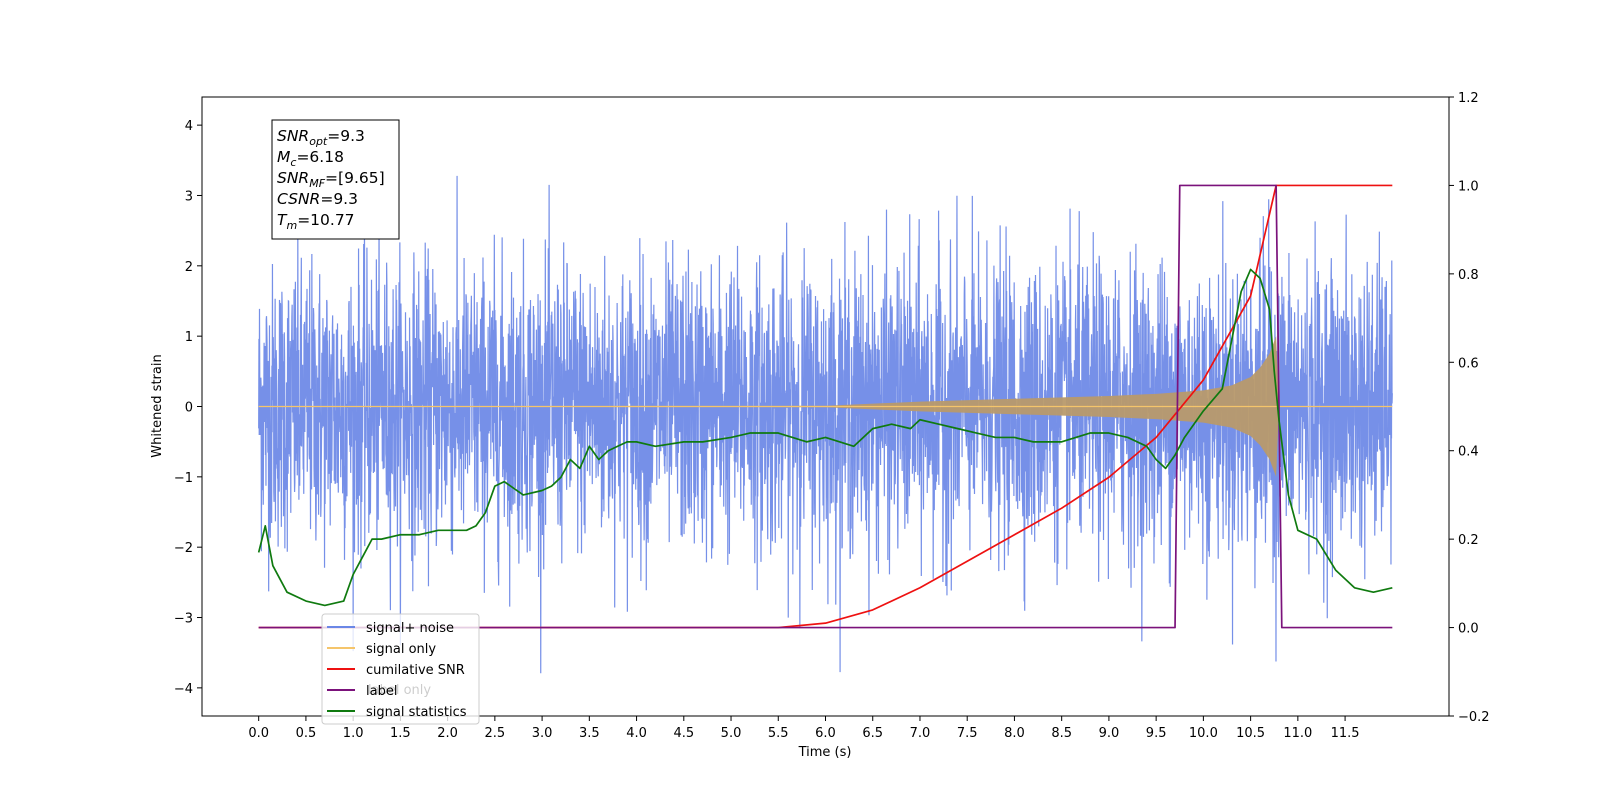  I want to click on info-value: =6.18, so click(320, 157).